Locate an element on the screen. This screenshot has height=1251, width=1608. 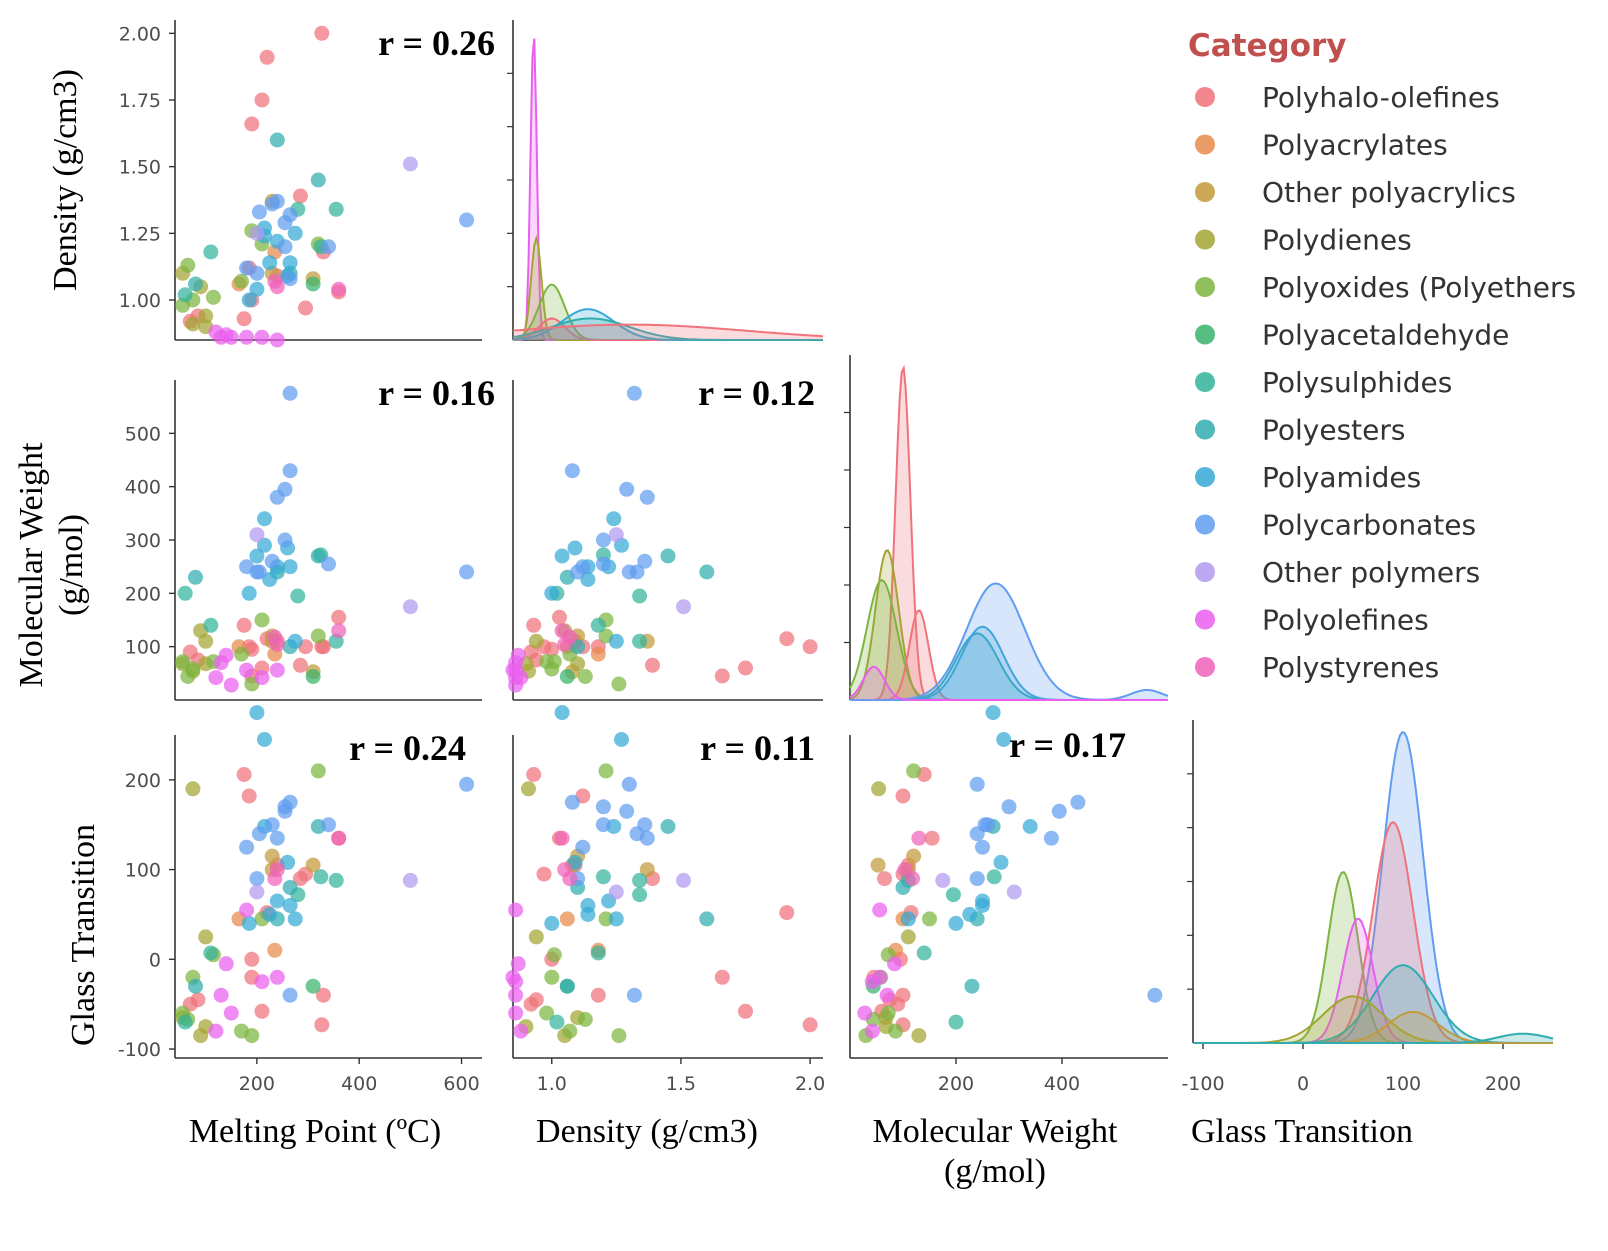
y-tick-label: 500 is located at coordinates (143, 434).